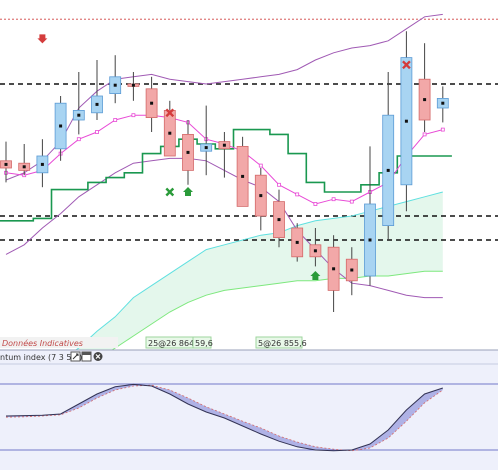  I want to click on price-label-1: 25@26 864,6, so click(175, 343).